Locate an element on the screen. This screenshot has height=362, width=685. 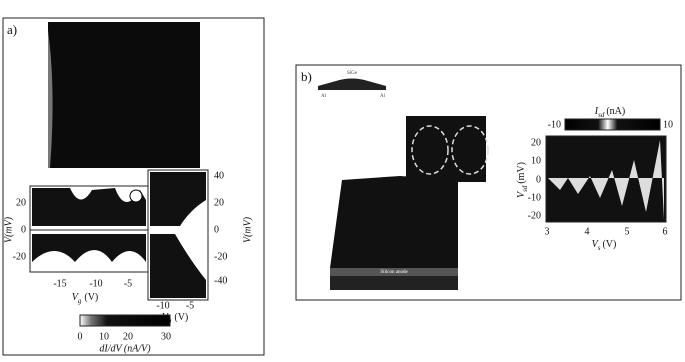
x-tick-label: 3 is located at coordinates (547, 231).